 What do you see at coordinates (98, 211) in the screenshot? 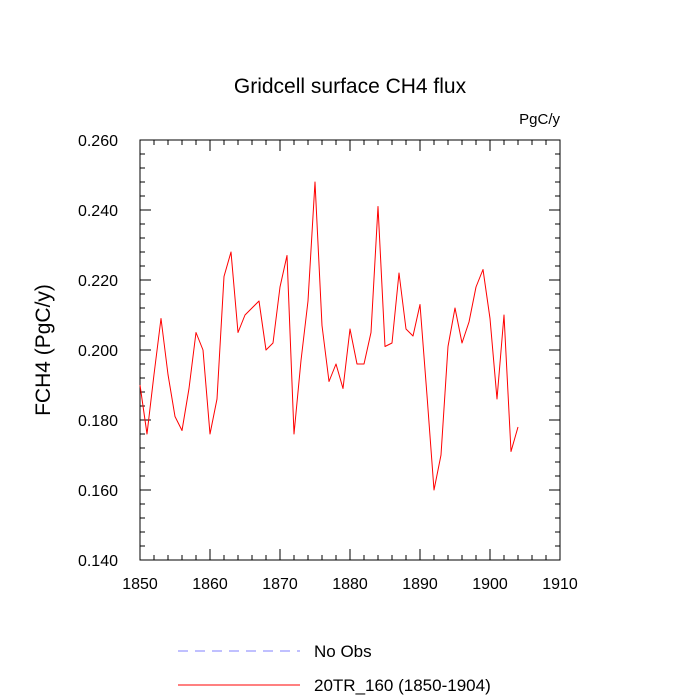
I see `y-tick-label: 0.240` at bounding box center [98, 211].